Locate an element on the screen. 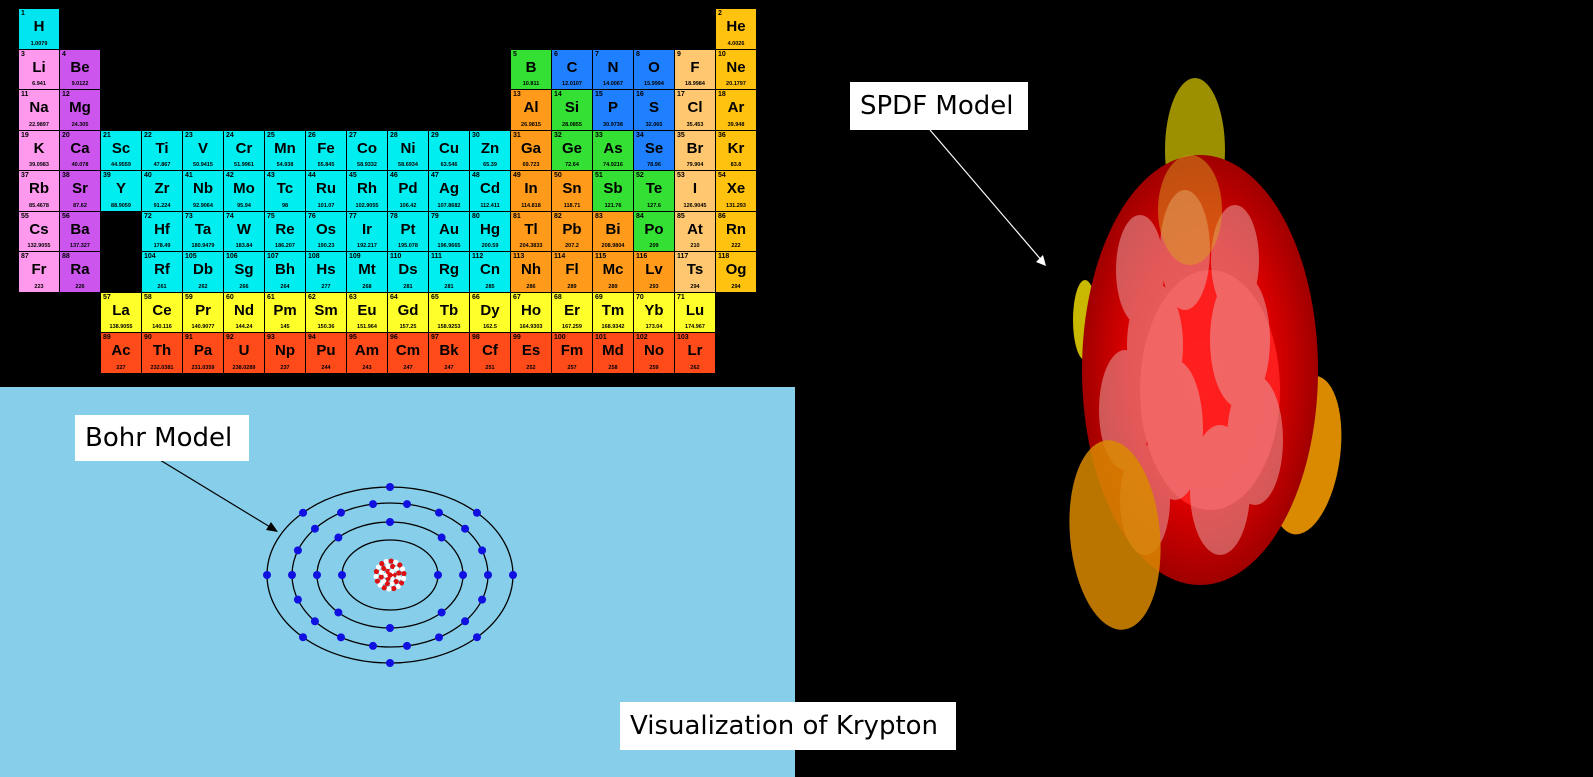 Image resolution: width=1593 pixels, height=777 pixels. atomic-number: 56 is located at coordinates (66, 216).